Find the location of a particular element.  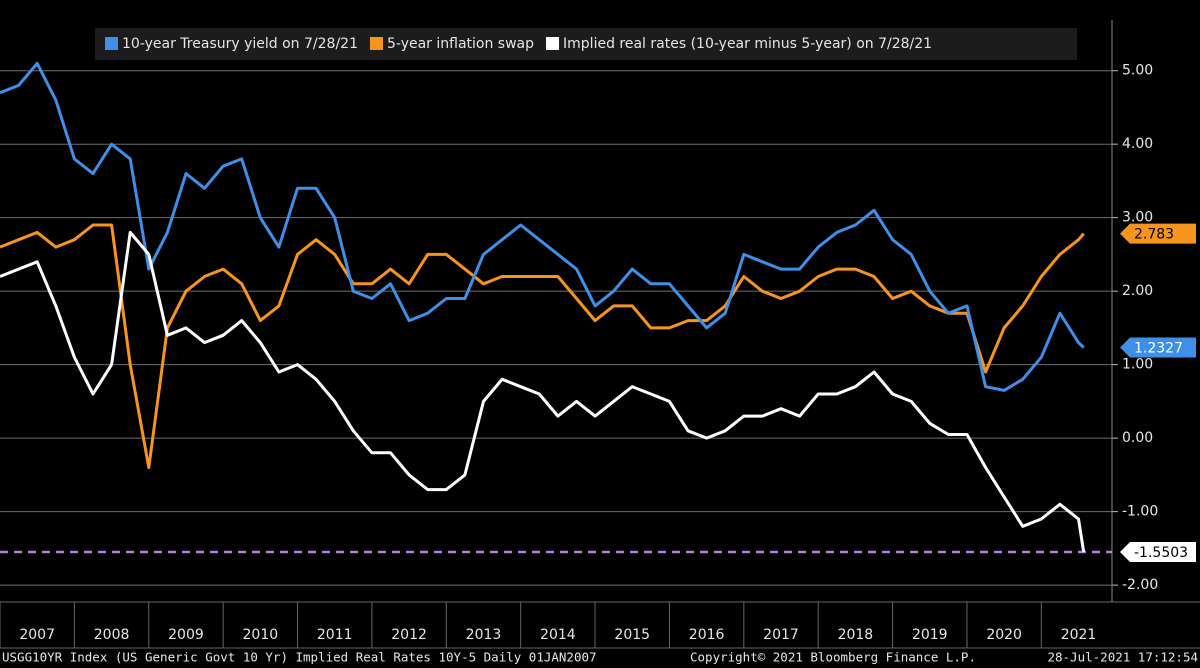

x-tick-label: 2007 is located at coordinates (37, 635).